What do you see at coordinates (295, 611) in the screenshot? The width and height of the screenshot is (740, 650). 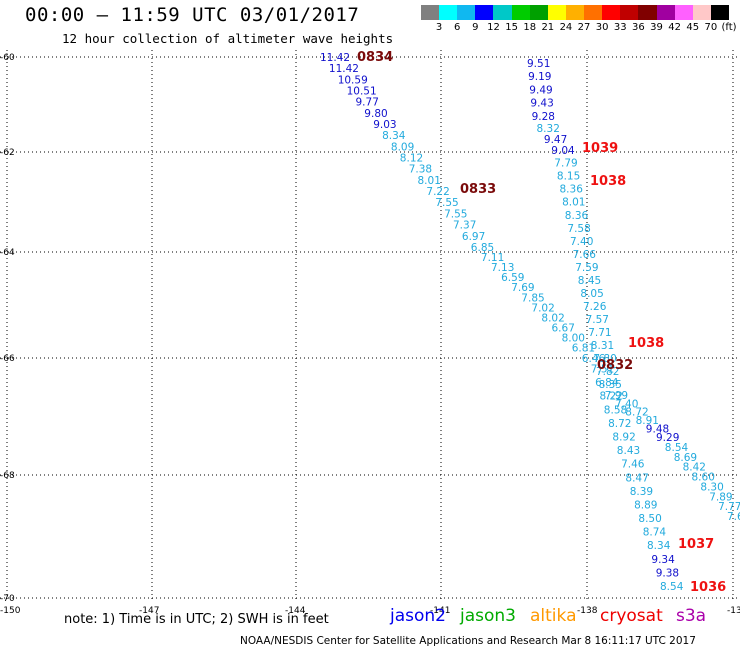 I see `longitude-label: -144` at bounding box center [295, 611].